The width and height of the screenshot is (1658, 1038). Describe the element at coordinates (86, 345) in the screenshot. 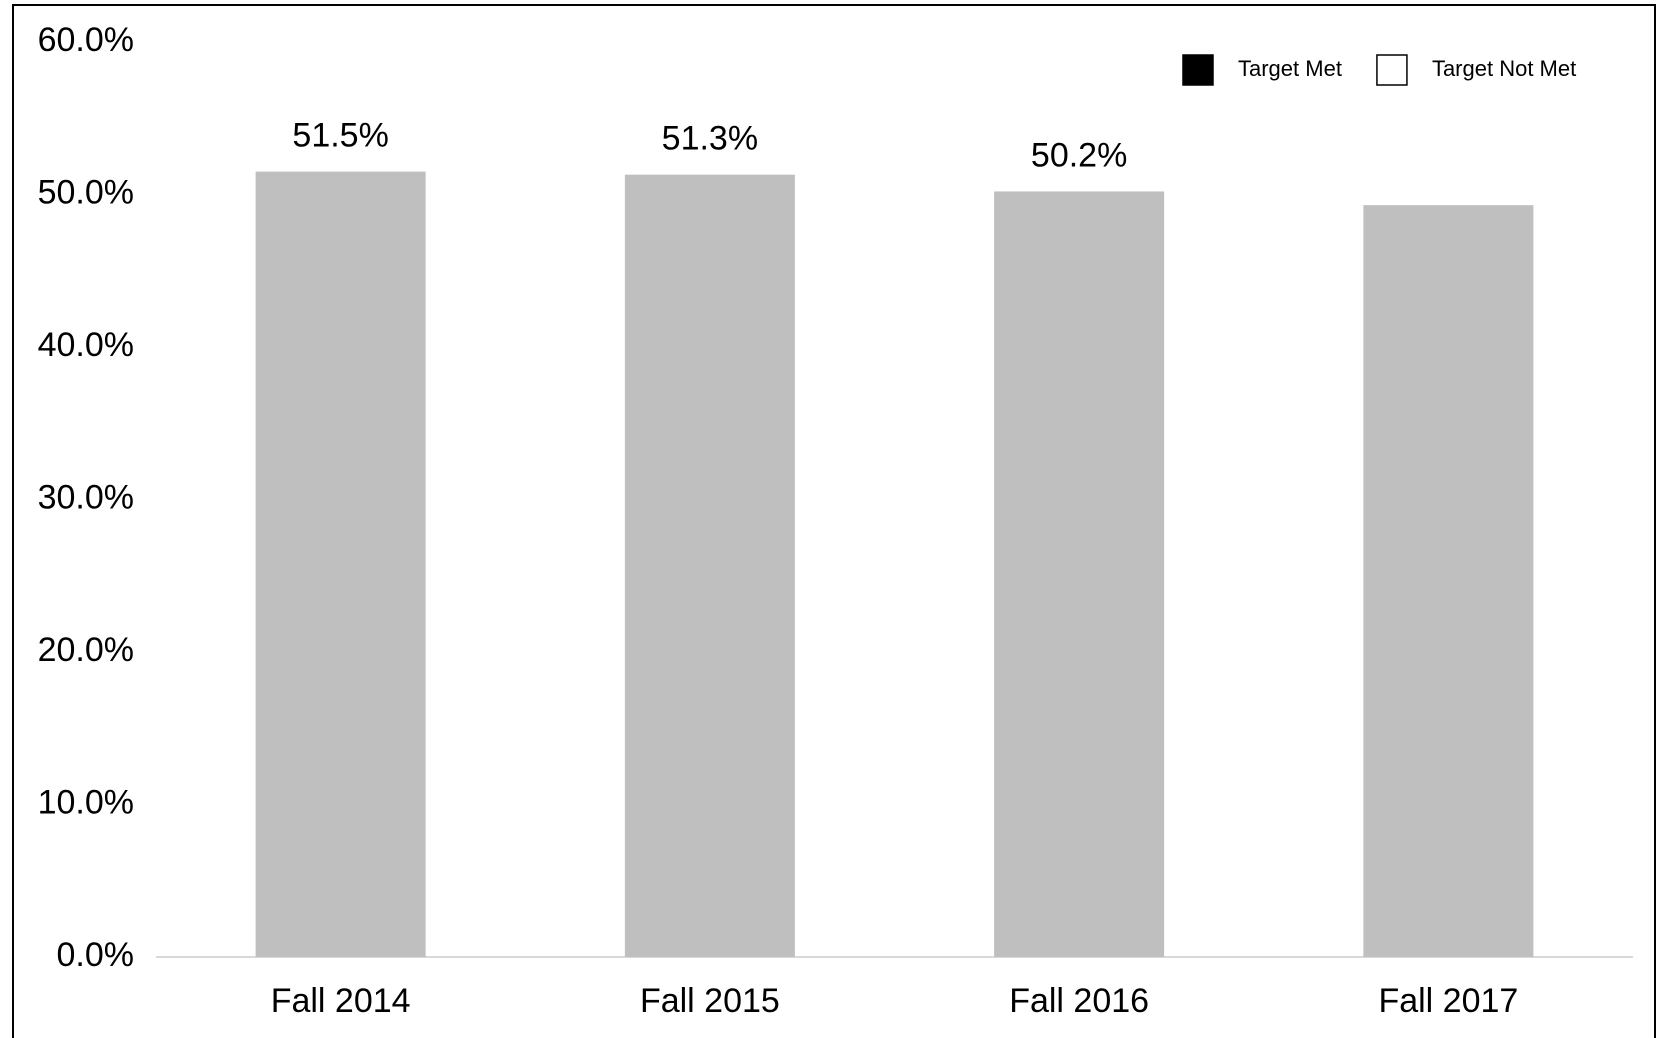

I see `y-tick-label: 40.0%` at that location.